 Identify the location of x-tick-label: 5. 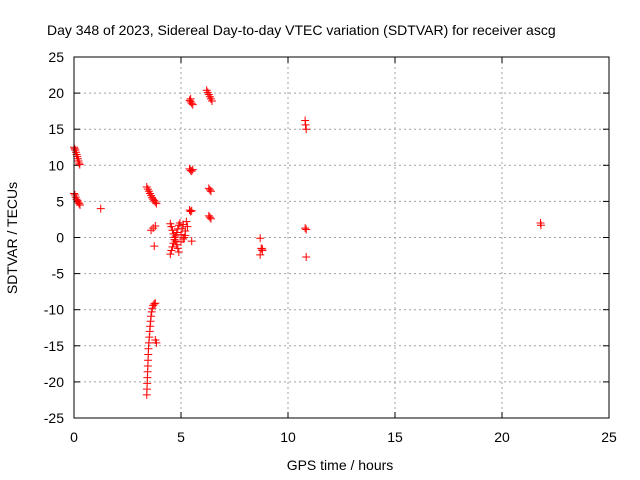
(181, 437).